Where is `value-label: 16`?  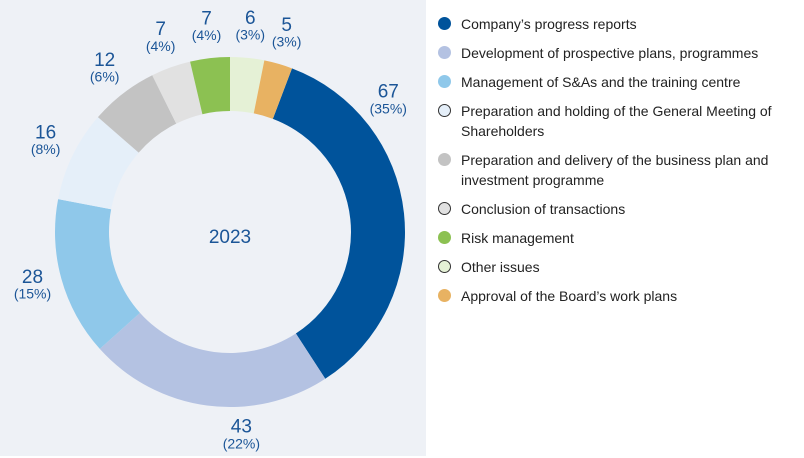 value-label: 16 is located at coordinates (45, 132).